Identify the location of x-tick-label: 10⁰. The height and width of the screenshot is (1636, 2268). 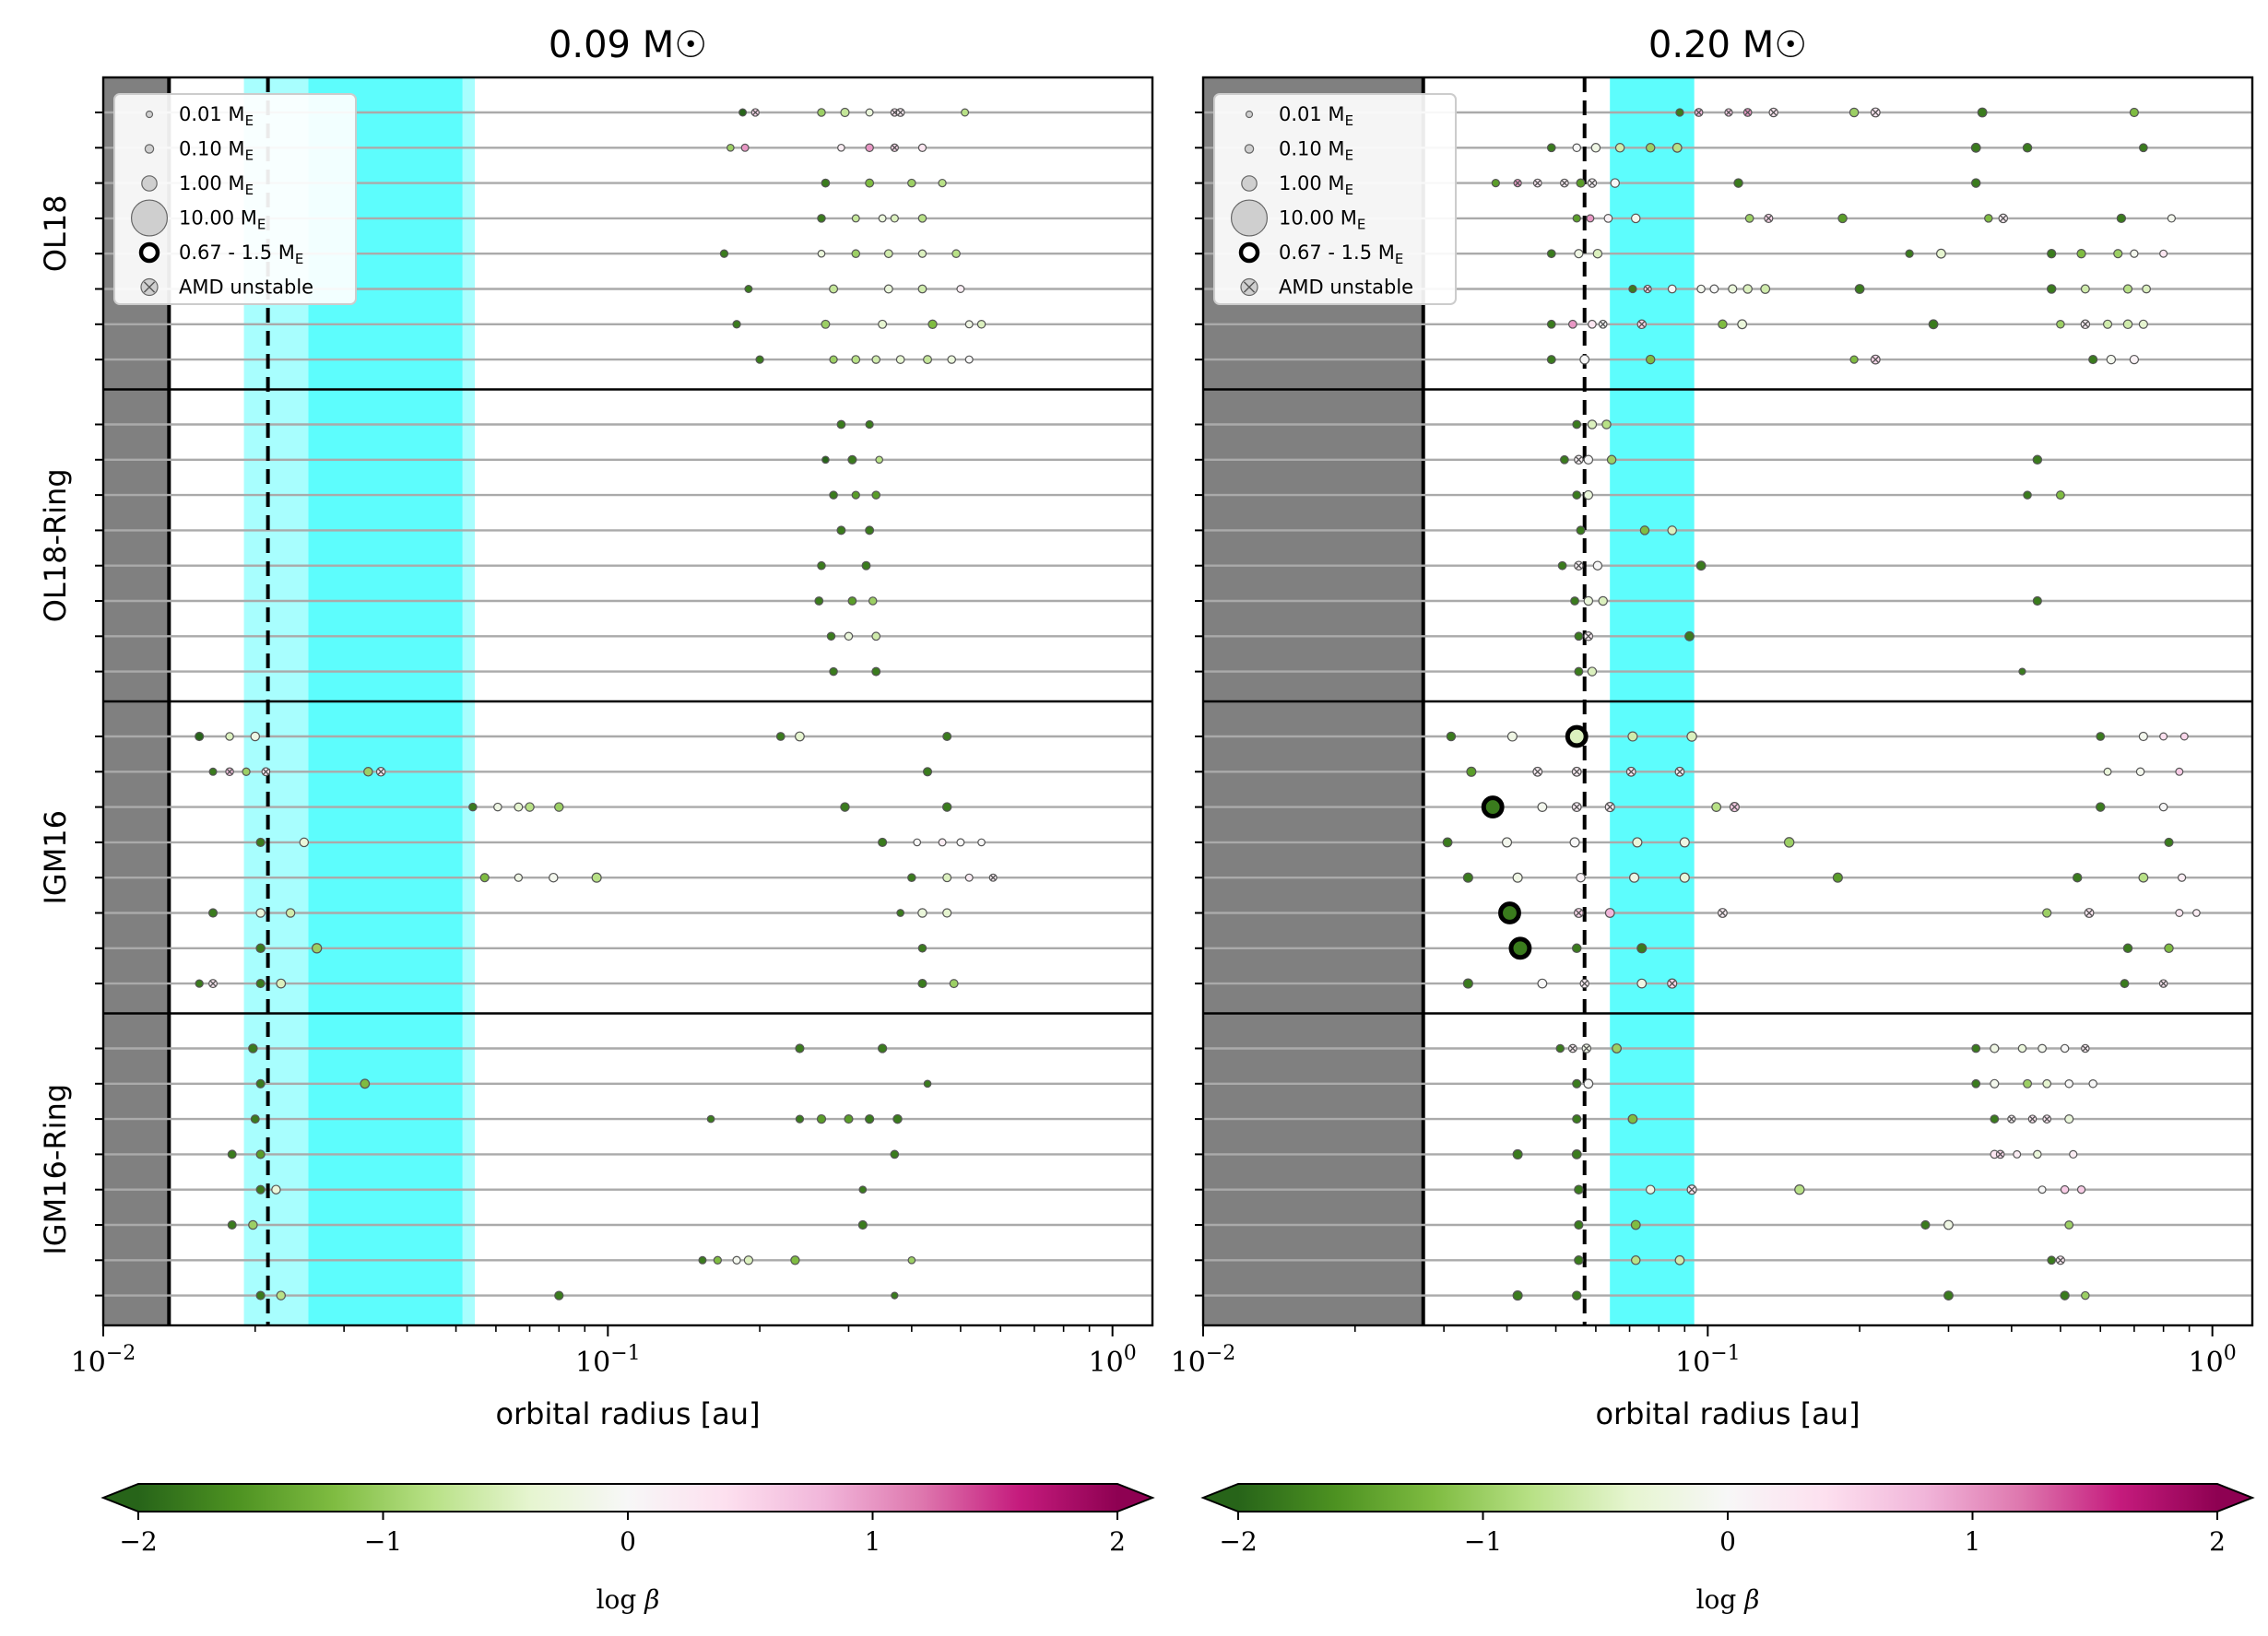
(2213, 1360).